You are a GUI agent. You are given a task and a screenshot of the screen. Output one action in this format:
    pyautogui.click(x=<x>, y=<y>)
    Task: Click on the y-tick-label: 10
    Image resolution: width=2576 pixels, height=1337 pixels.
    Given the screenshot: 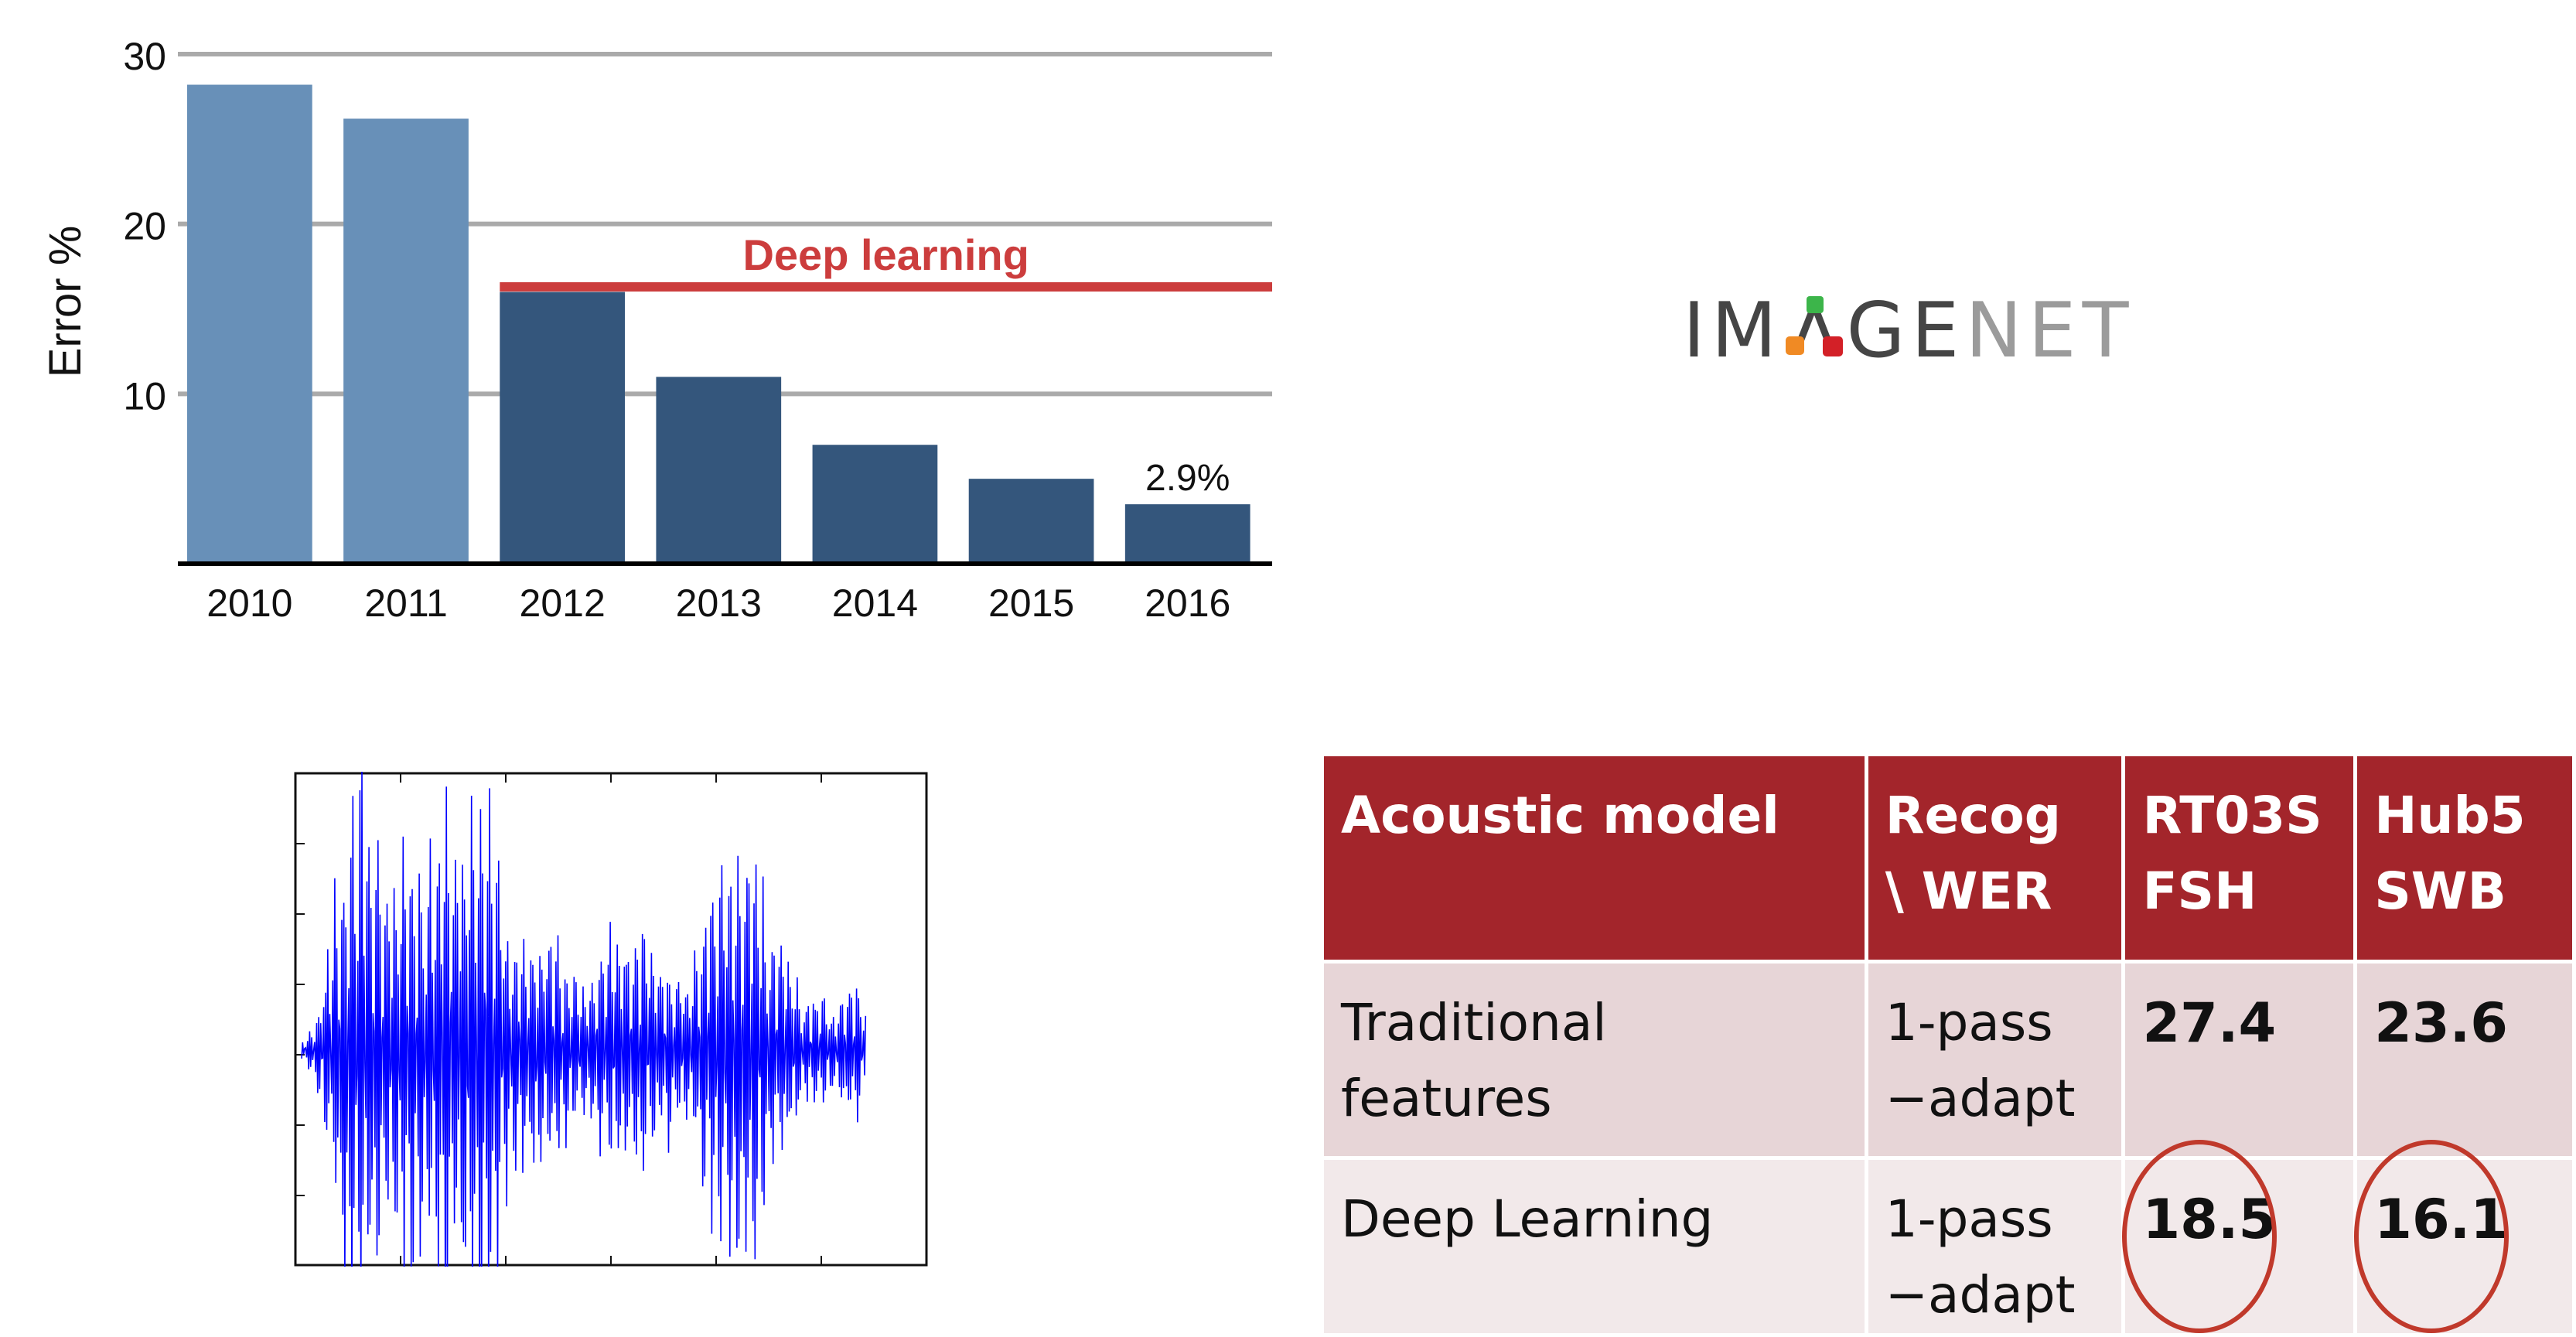 What is the action you would take?
    pyautogui.click(x=144, y=396)
    